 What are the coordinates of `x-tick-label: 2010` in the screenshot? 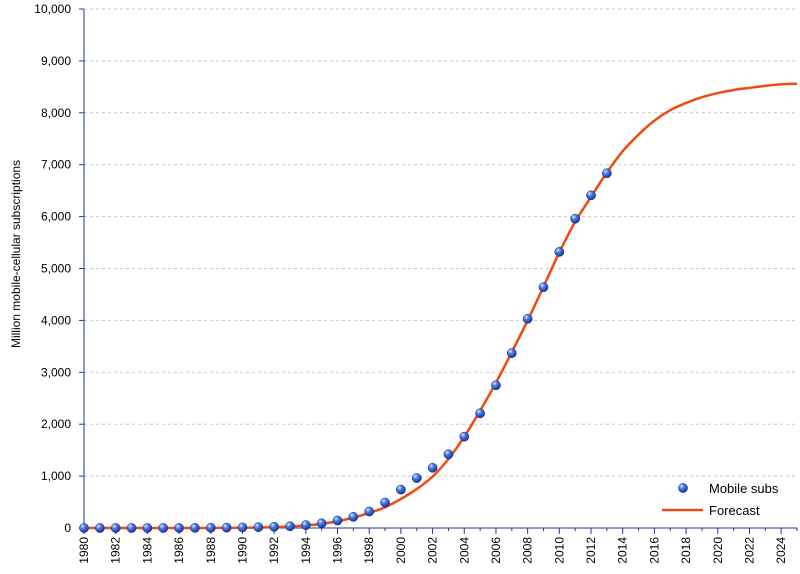 It's located at (559, 550).